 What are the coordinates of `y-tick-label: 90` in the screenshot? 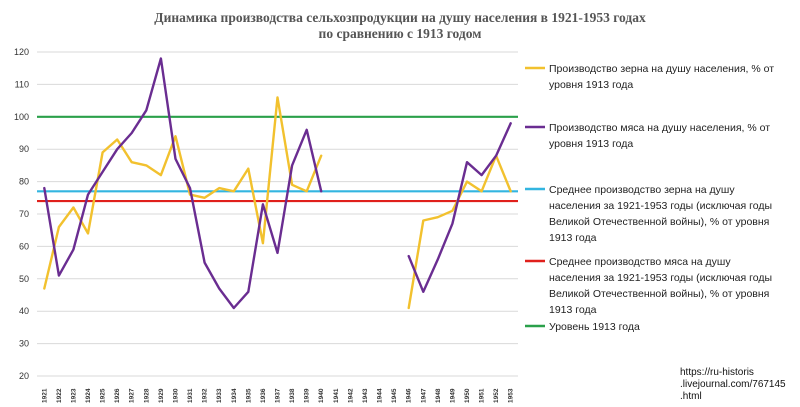 It's located at (24, 149).